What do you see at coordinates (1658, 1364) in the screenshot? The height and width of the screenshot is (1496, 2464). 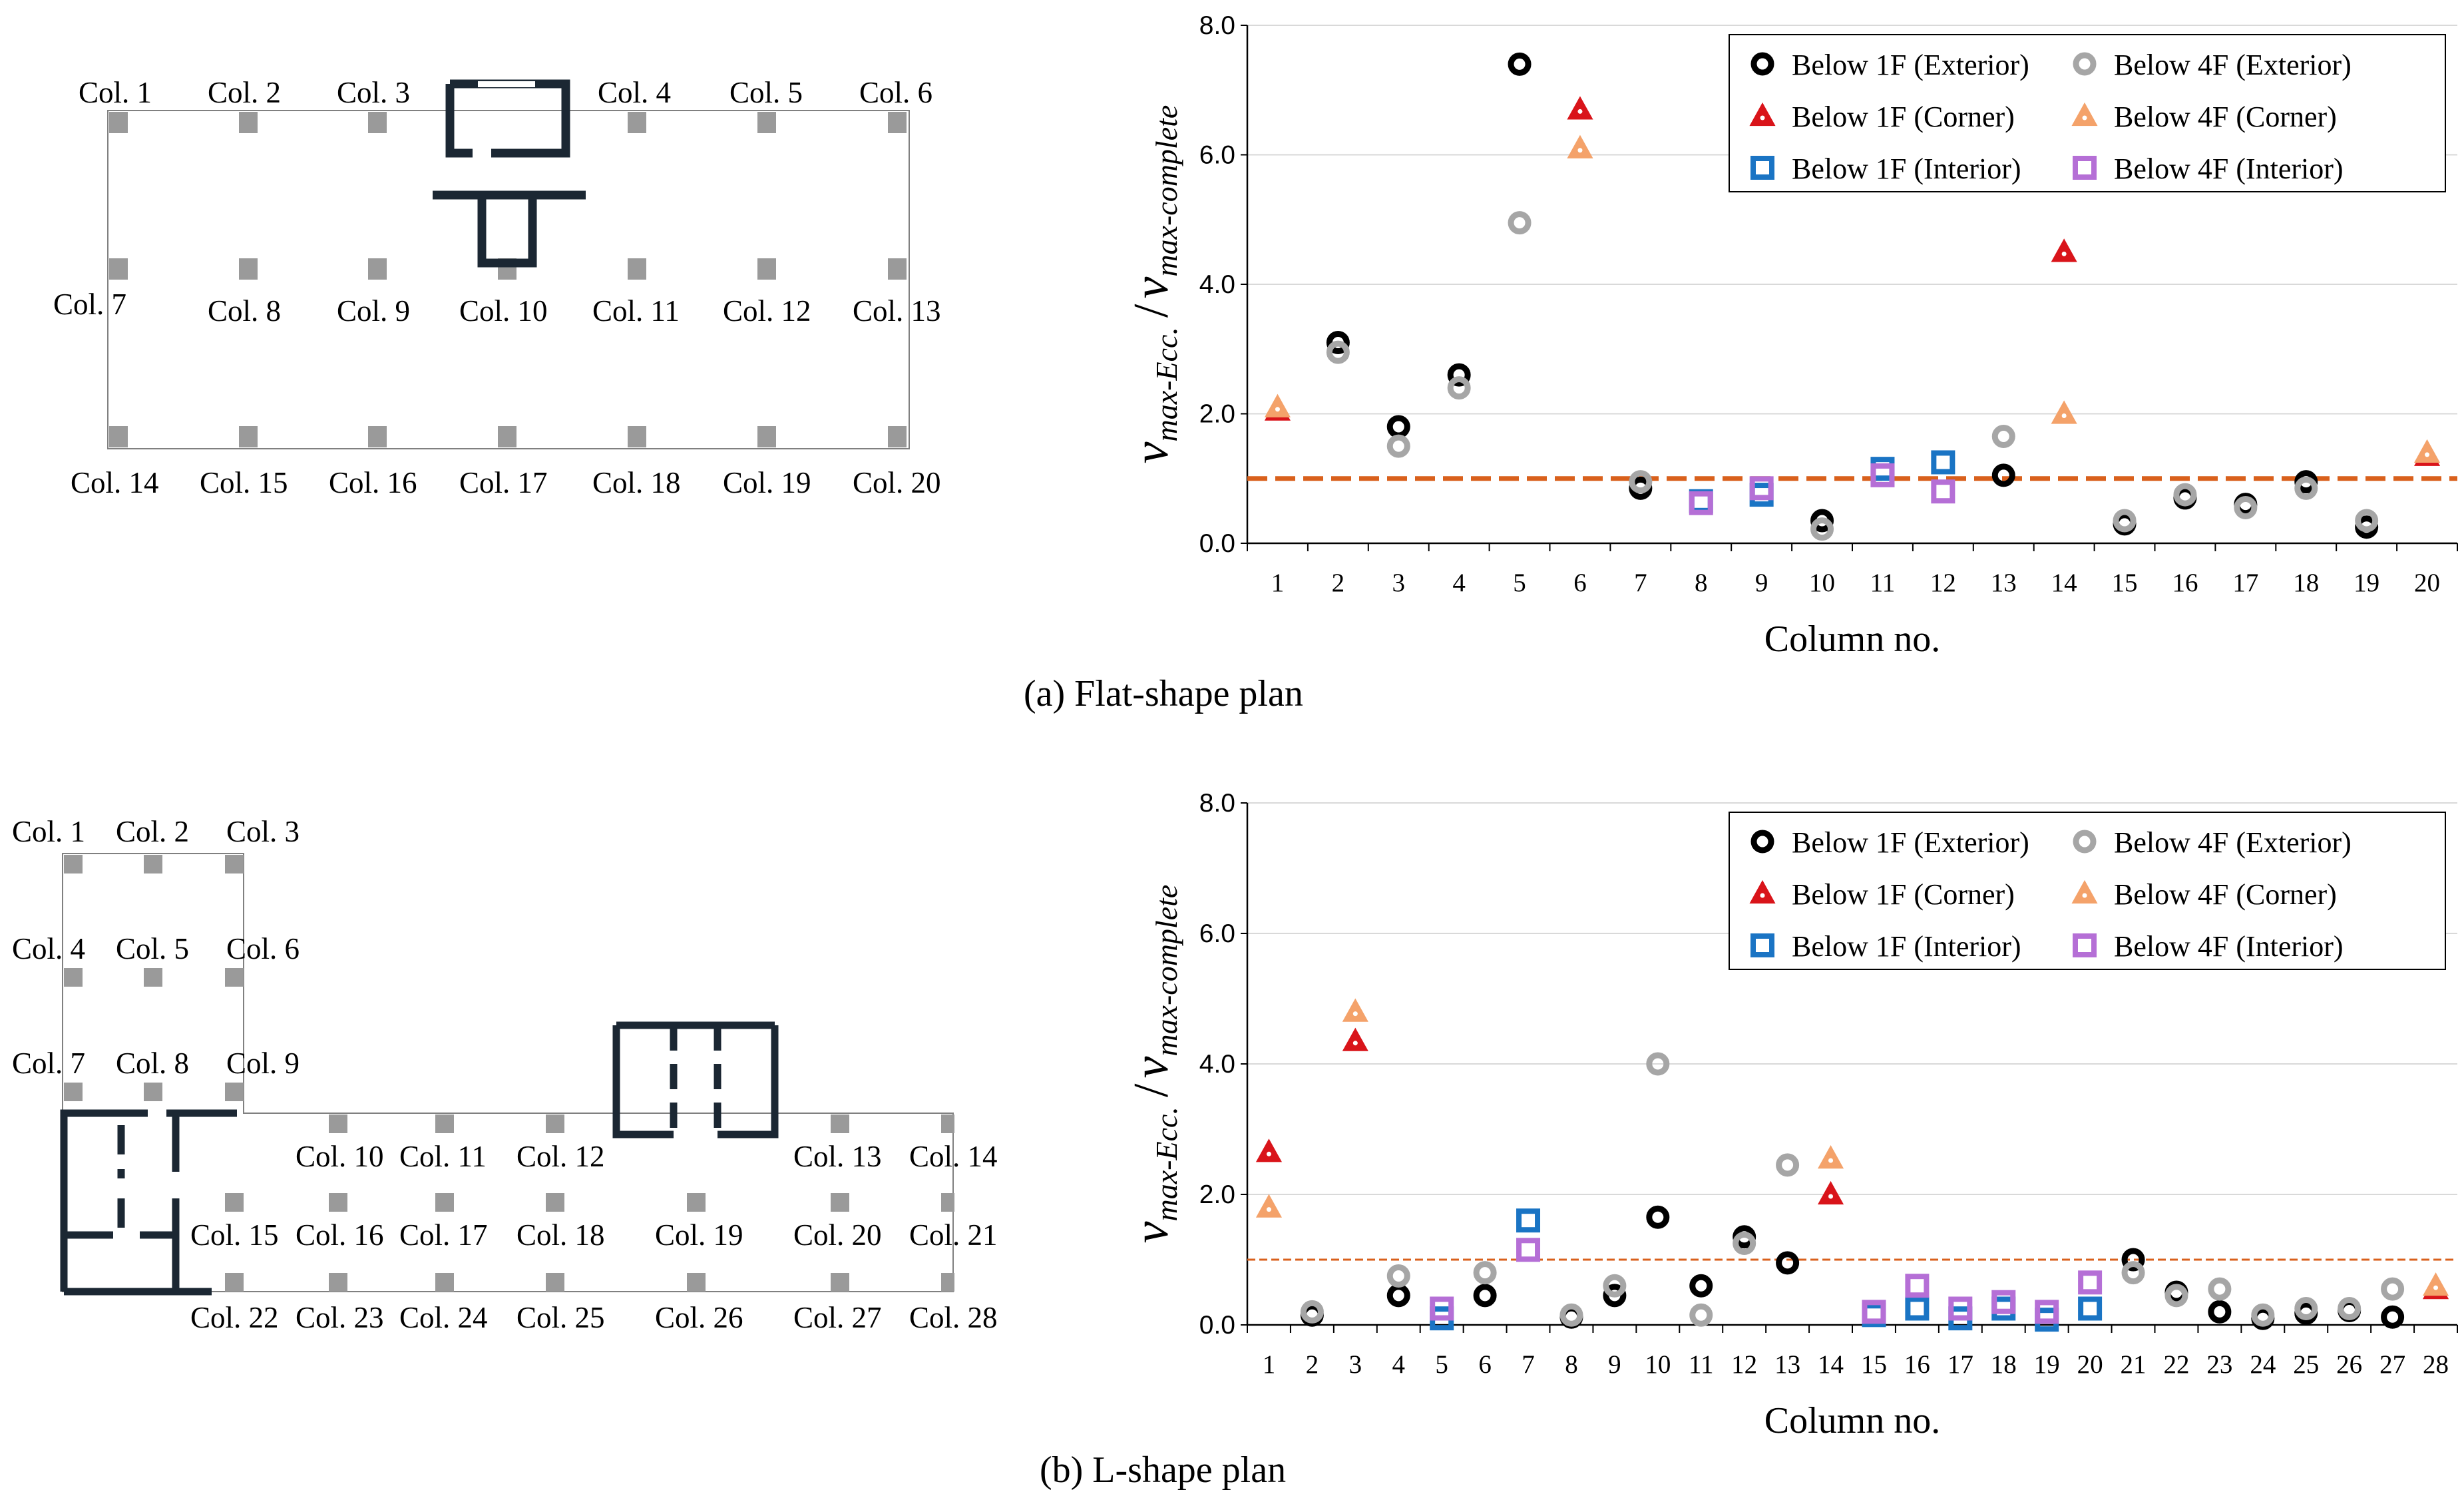 I see `x-tick-label: 10` at bounding box center [1658, 1364].